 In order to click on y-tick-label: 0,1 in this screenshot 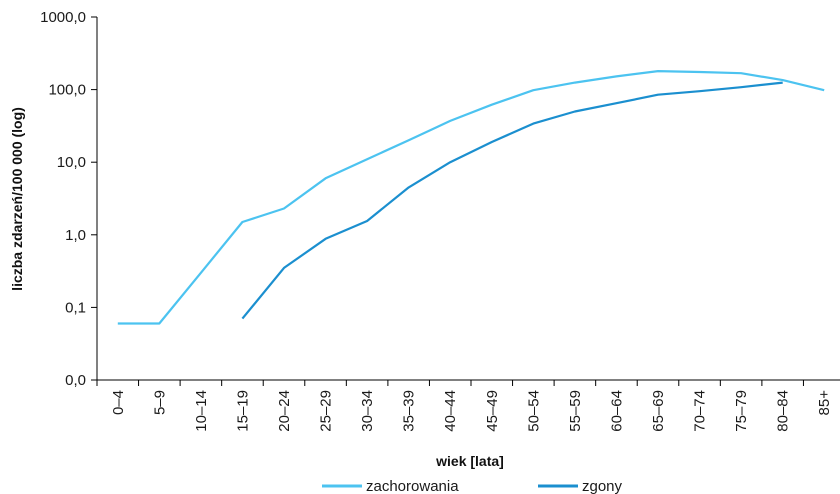, I will do `click(75, 307)`.